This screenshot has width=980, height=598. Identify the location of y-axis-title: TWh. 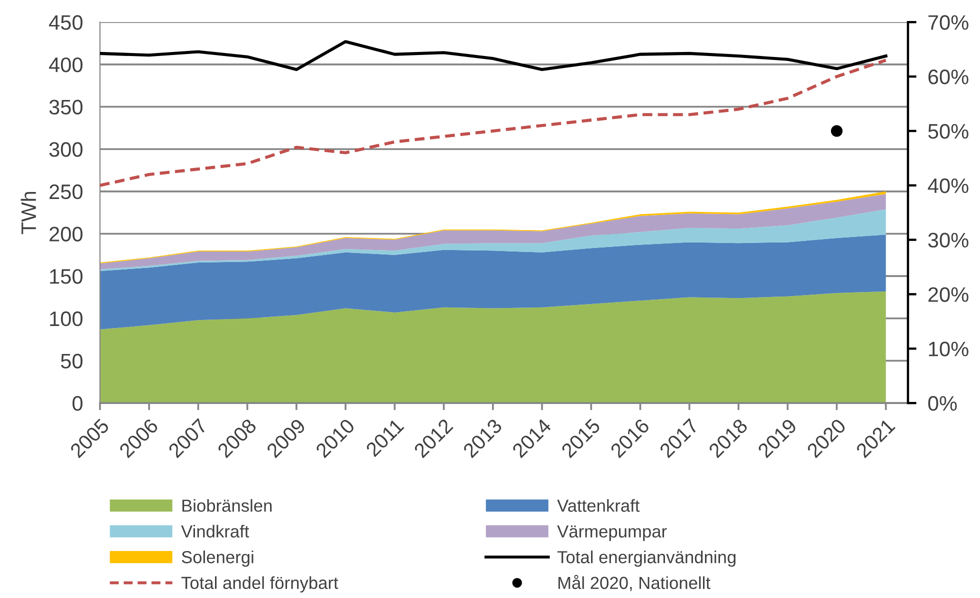
(28, 213).